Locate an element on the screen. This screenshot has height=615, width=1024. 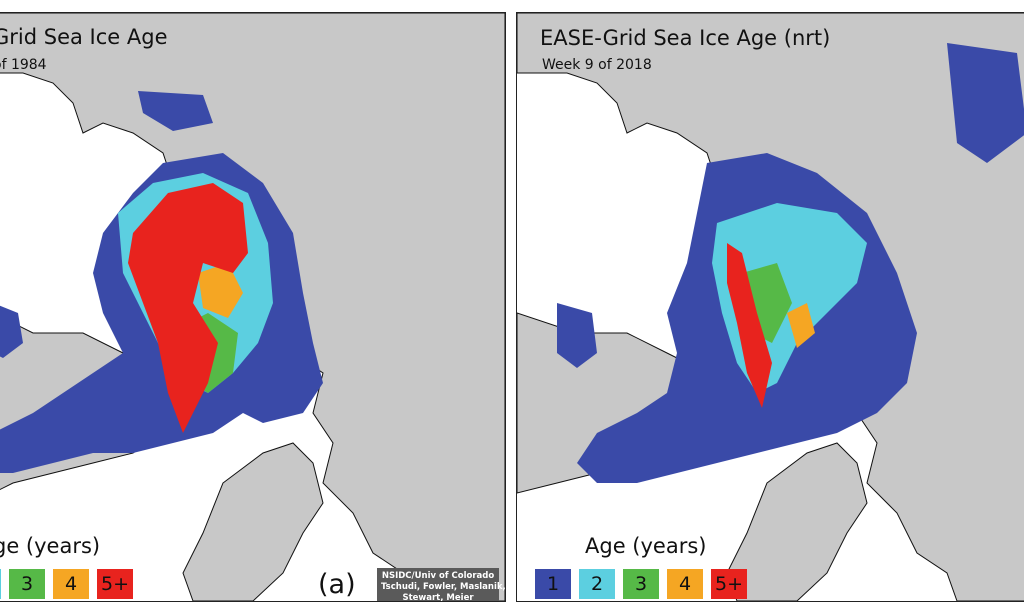
legend-swatch-2: 2 is located at coordinates (597, 584).